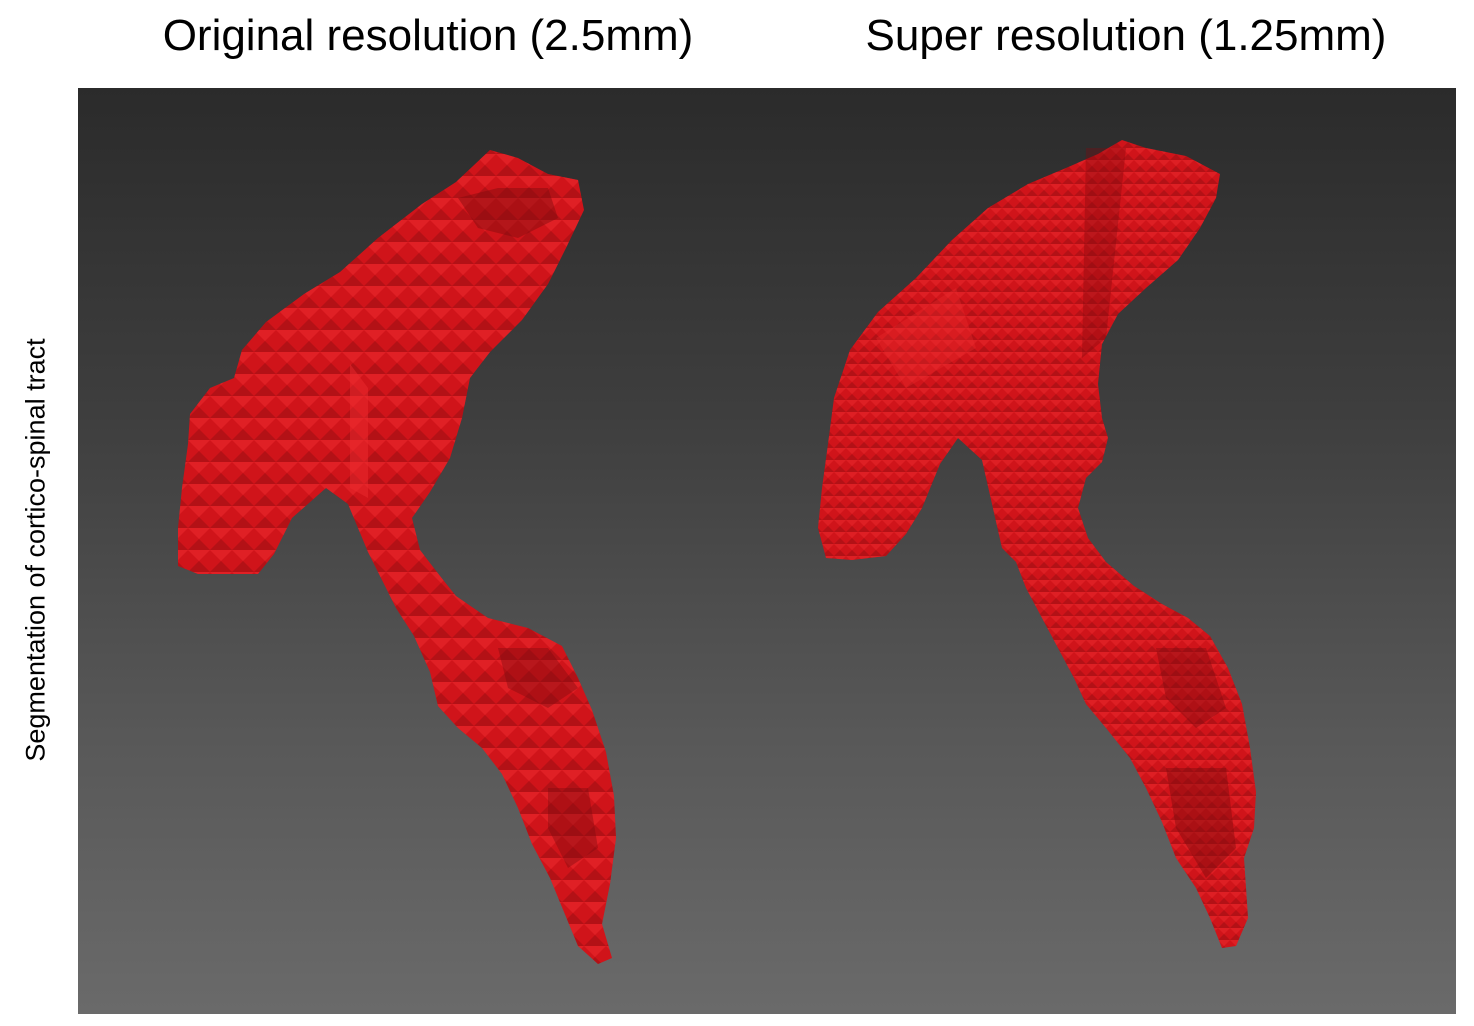 The image size is (1474, 1026). Describe the element at coordinates (1126, 35) in the screenshot. I see `title-super-resolution: Super resolution (1.25mm)` at that location.